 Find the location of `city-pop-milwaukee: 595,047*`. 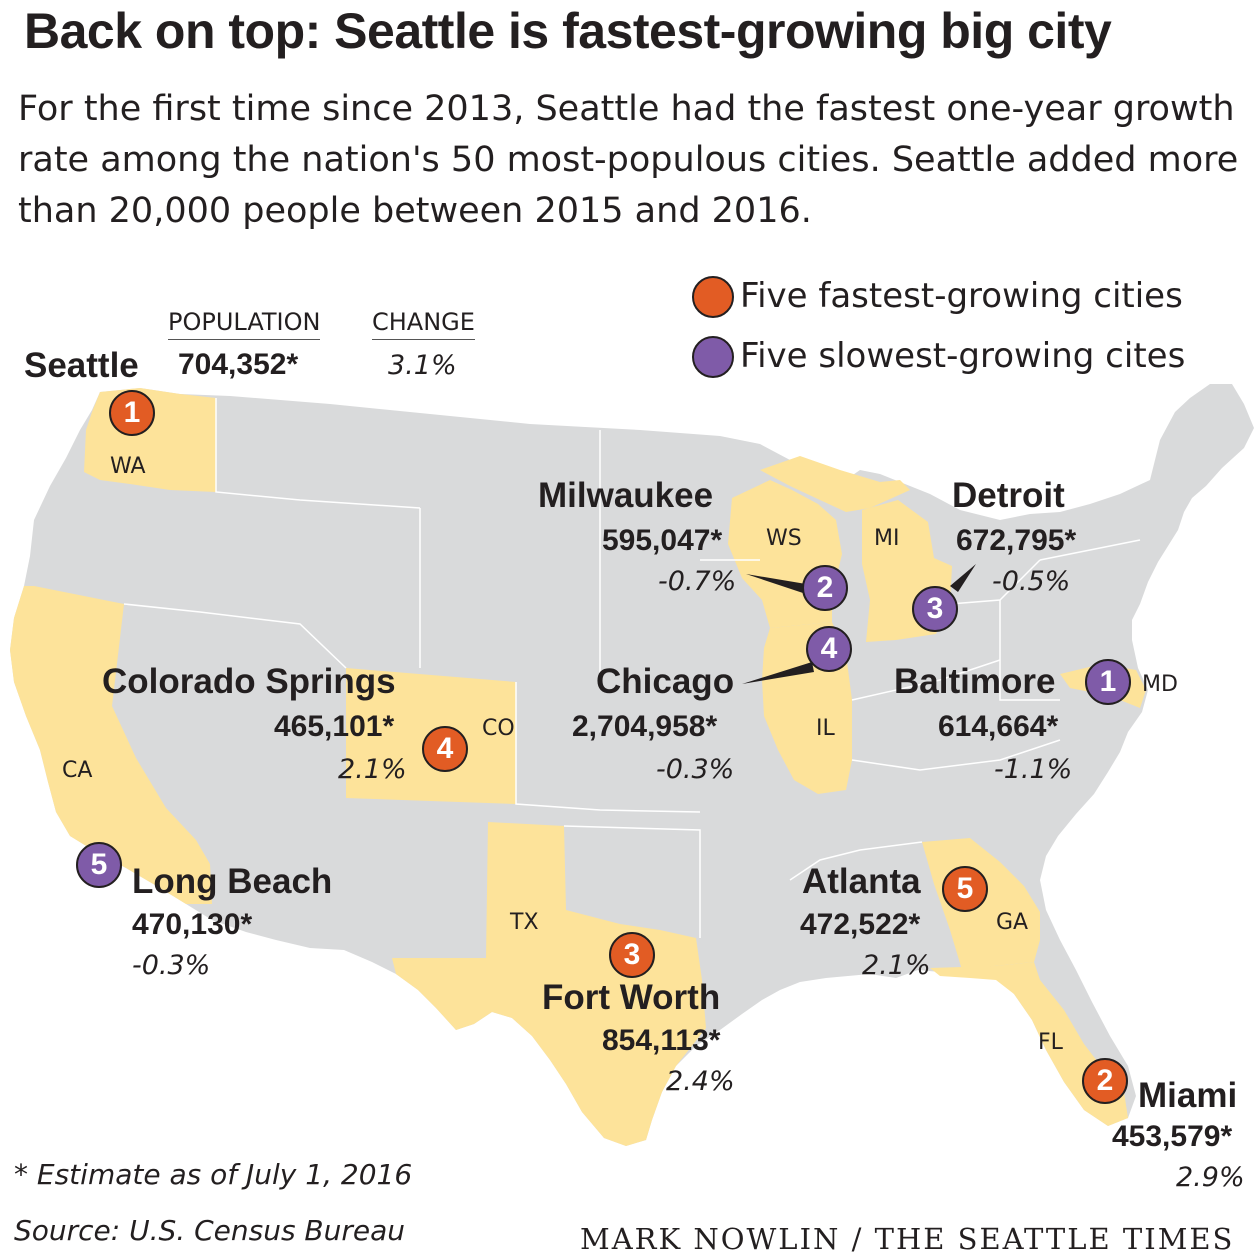

city-pop-milwaukee: 595,047* is located at coordinates (662, 540).